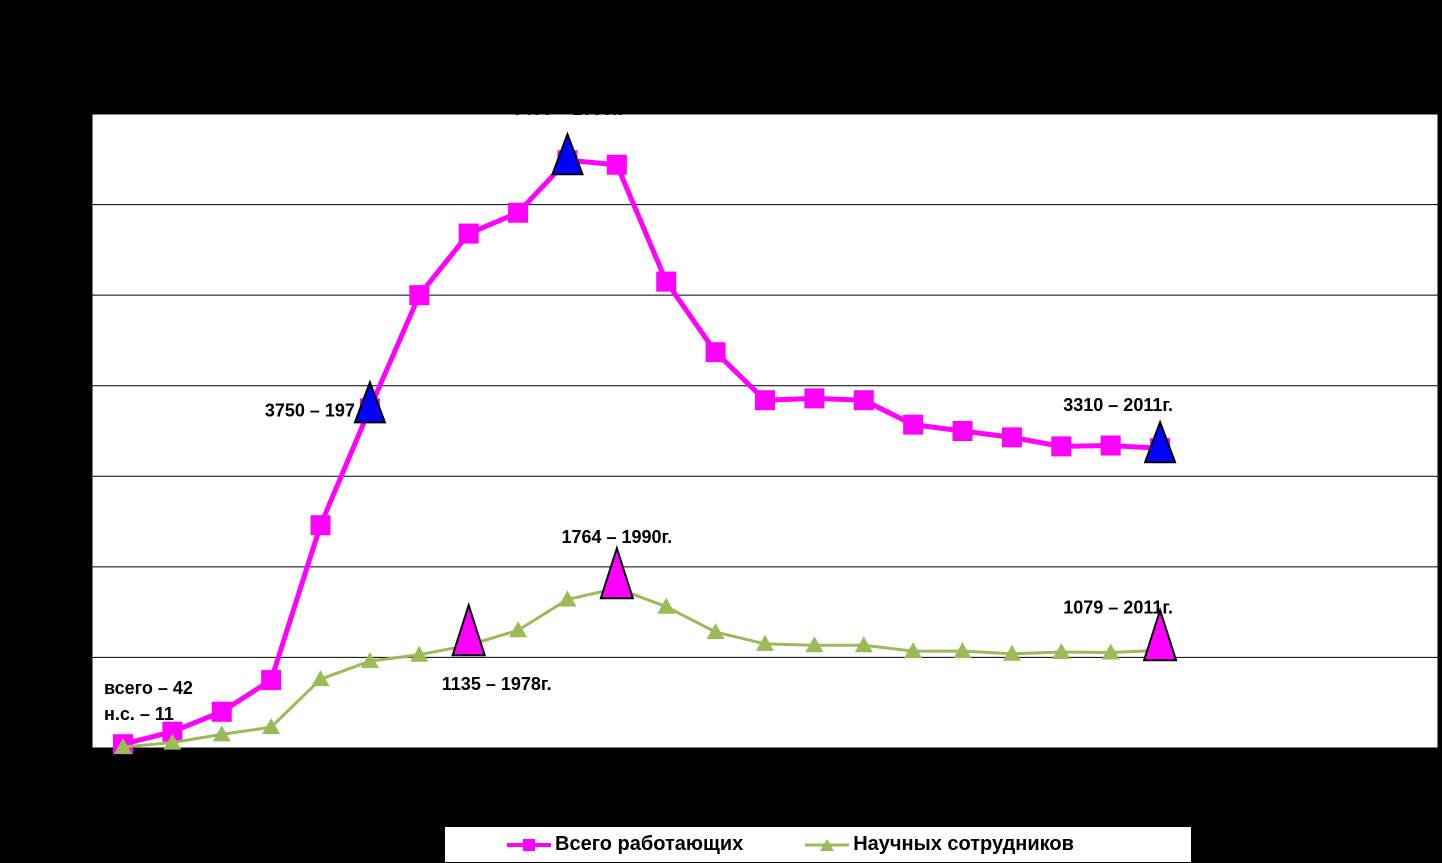  Describe the element at coordinates (139, 714) in the screenshot. I see `data-annotation: н.с. – 11` at that location.